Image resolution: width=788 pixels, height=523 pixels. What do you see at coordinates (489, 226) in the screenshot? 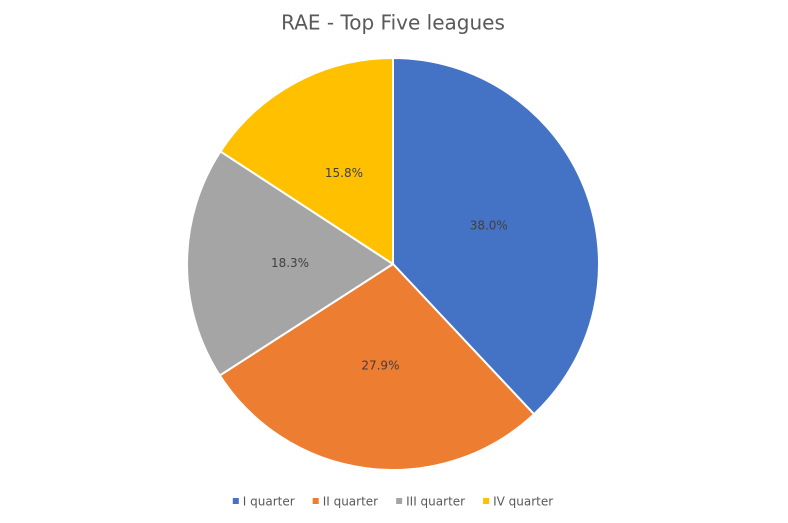
I see `data-label: 38.0%` at bounding box center [489, 226].